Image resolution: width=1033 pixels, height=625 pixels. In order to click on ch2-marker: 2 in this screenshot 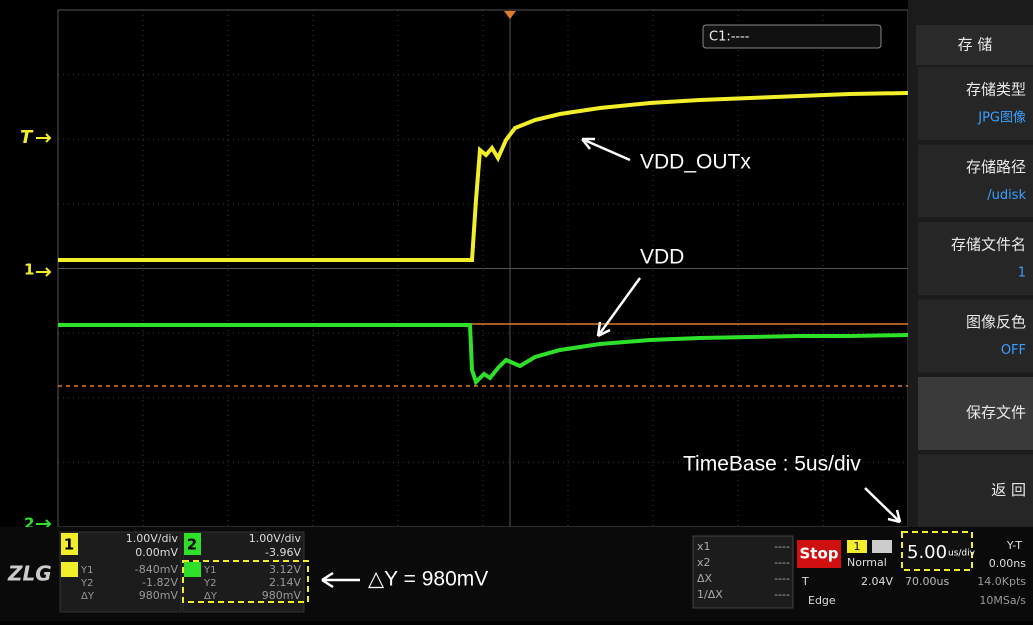, I will do `click(29, 524)`.